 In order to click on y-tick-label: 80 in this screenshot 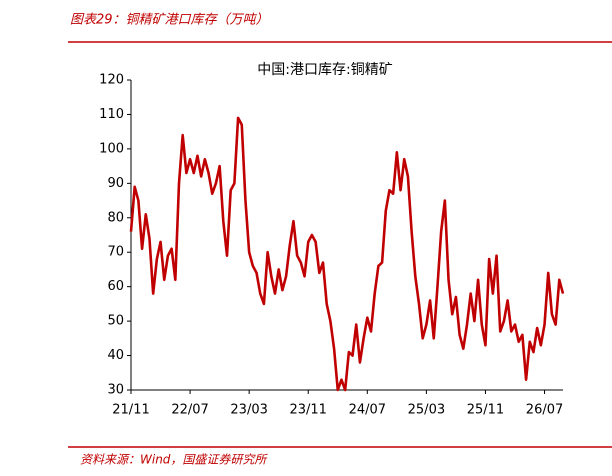, I will do `click(115, 217)`.